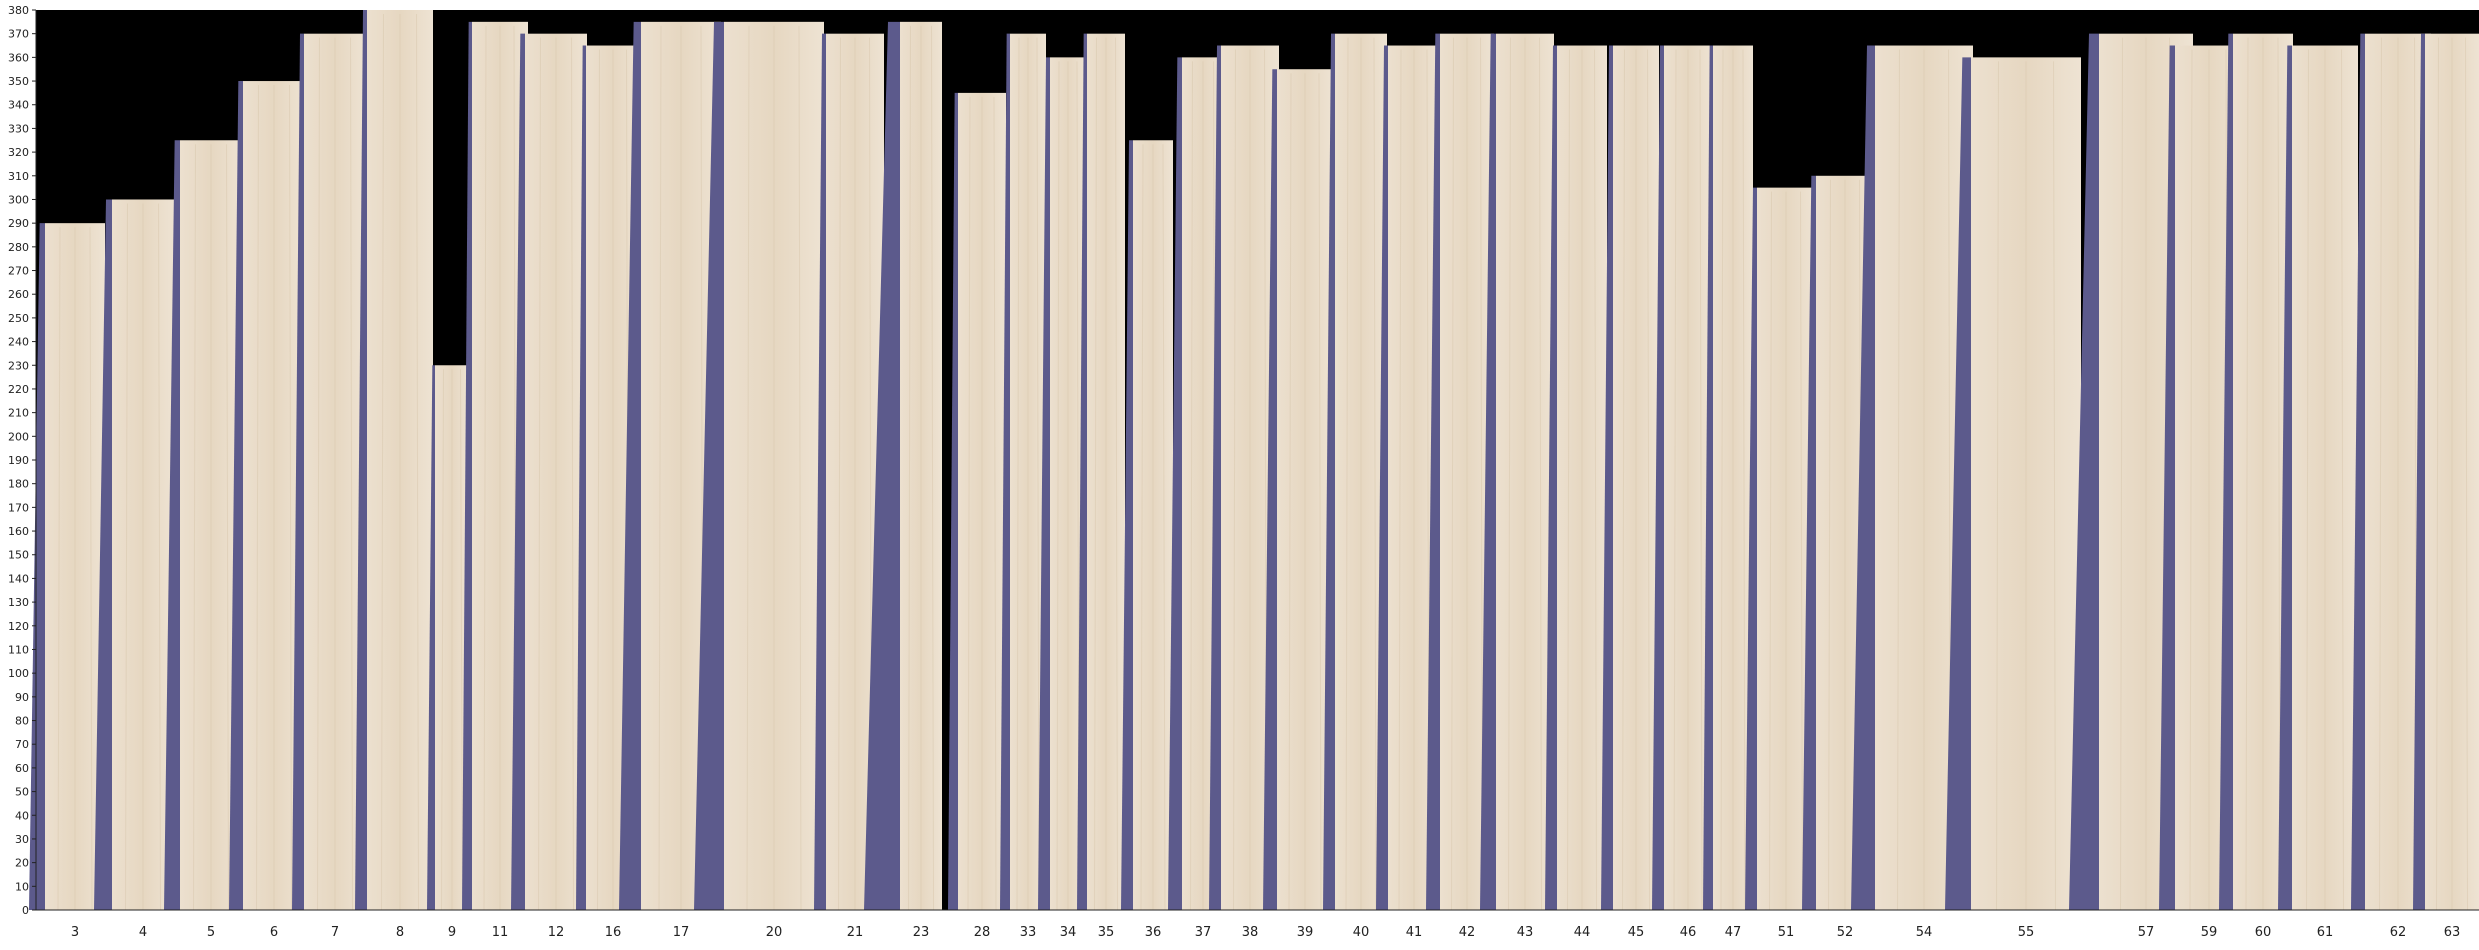  I want to click on x-tick-label-63: 63, so click(2452, 932).